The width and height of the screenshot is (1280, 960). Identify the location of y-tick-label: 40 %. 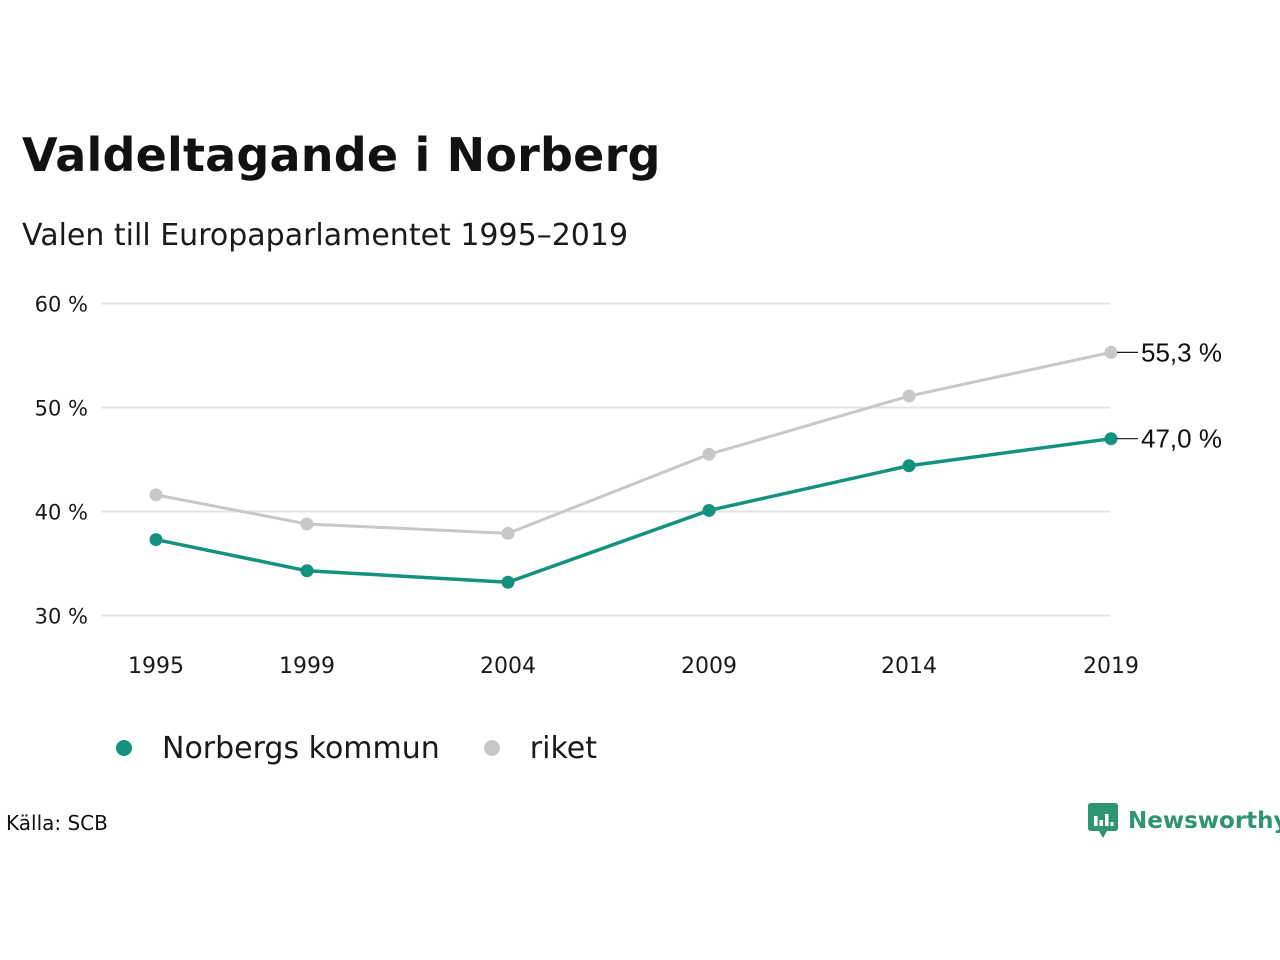
(61, 513).